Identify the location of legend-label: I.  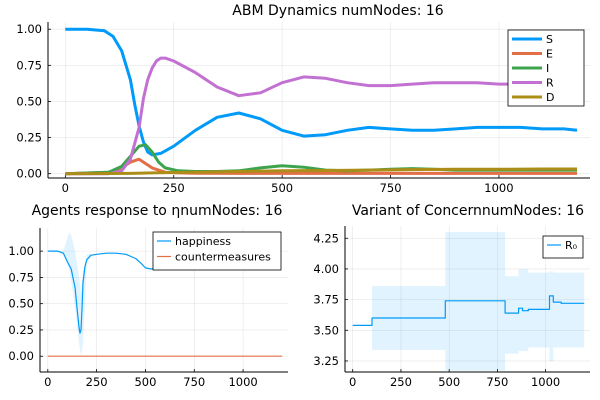
(547, 68).